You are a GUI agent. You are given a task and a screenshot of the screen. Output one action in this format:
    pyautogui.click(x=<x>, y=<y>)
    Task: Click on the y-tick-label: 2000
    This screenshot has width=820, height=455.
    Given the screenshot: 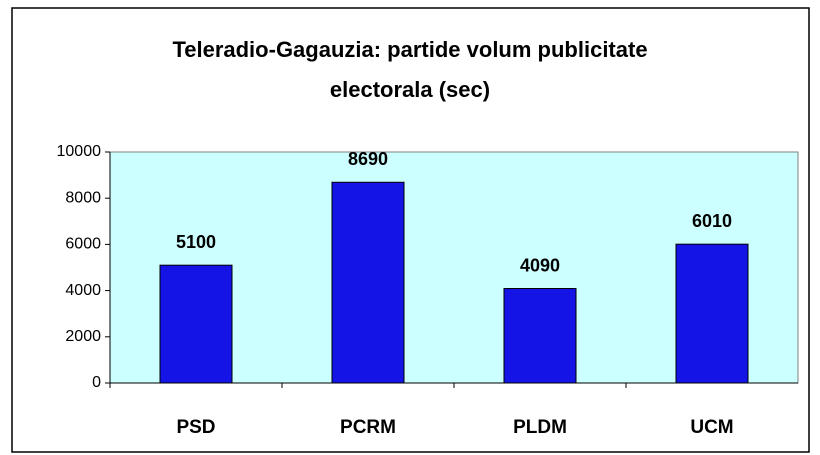 What is the action you would take?
    pyautogui.click(x=83, y=336)
    